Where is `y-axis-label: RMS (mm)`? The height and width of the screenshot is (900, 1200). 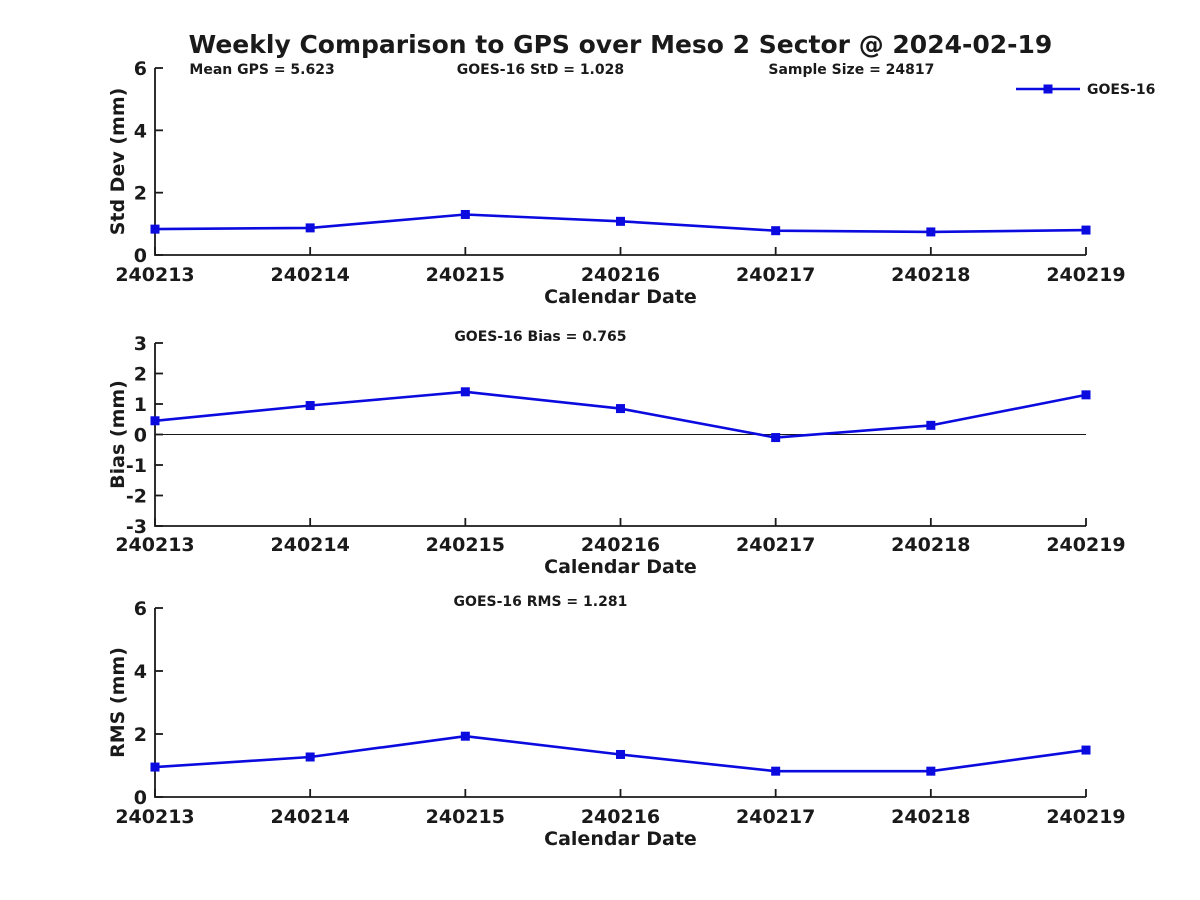 y-axis-label: RMS (mm) is located at coordinates (118, 702).